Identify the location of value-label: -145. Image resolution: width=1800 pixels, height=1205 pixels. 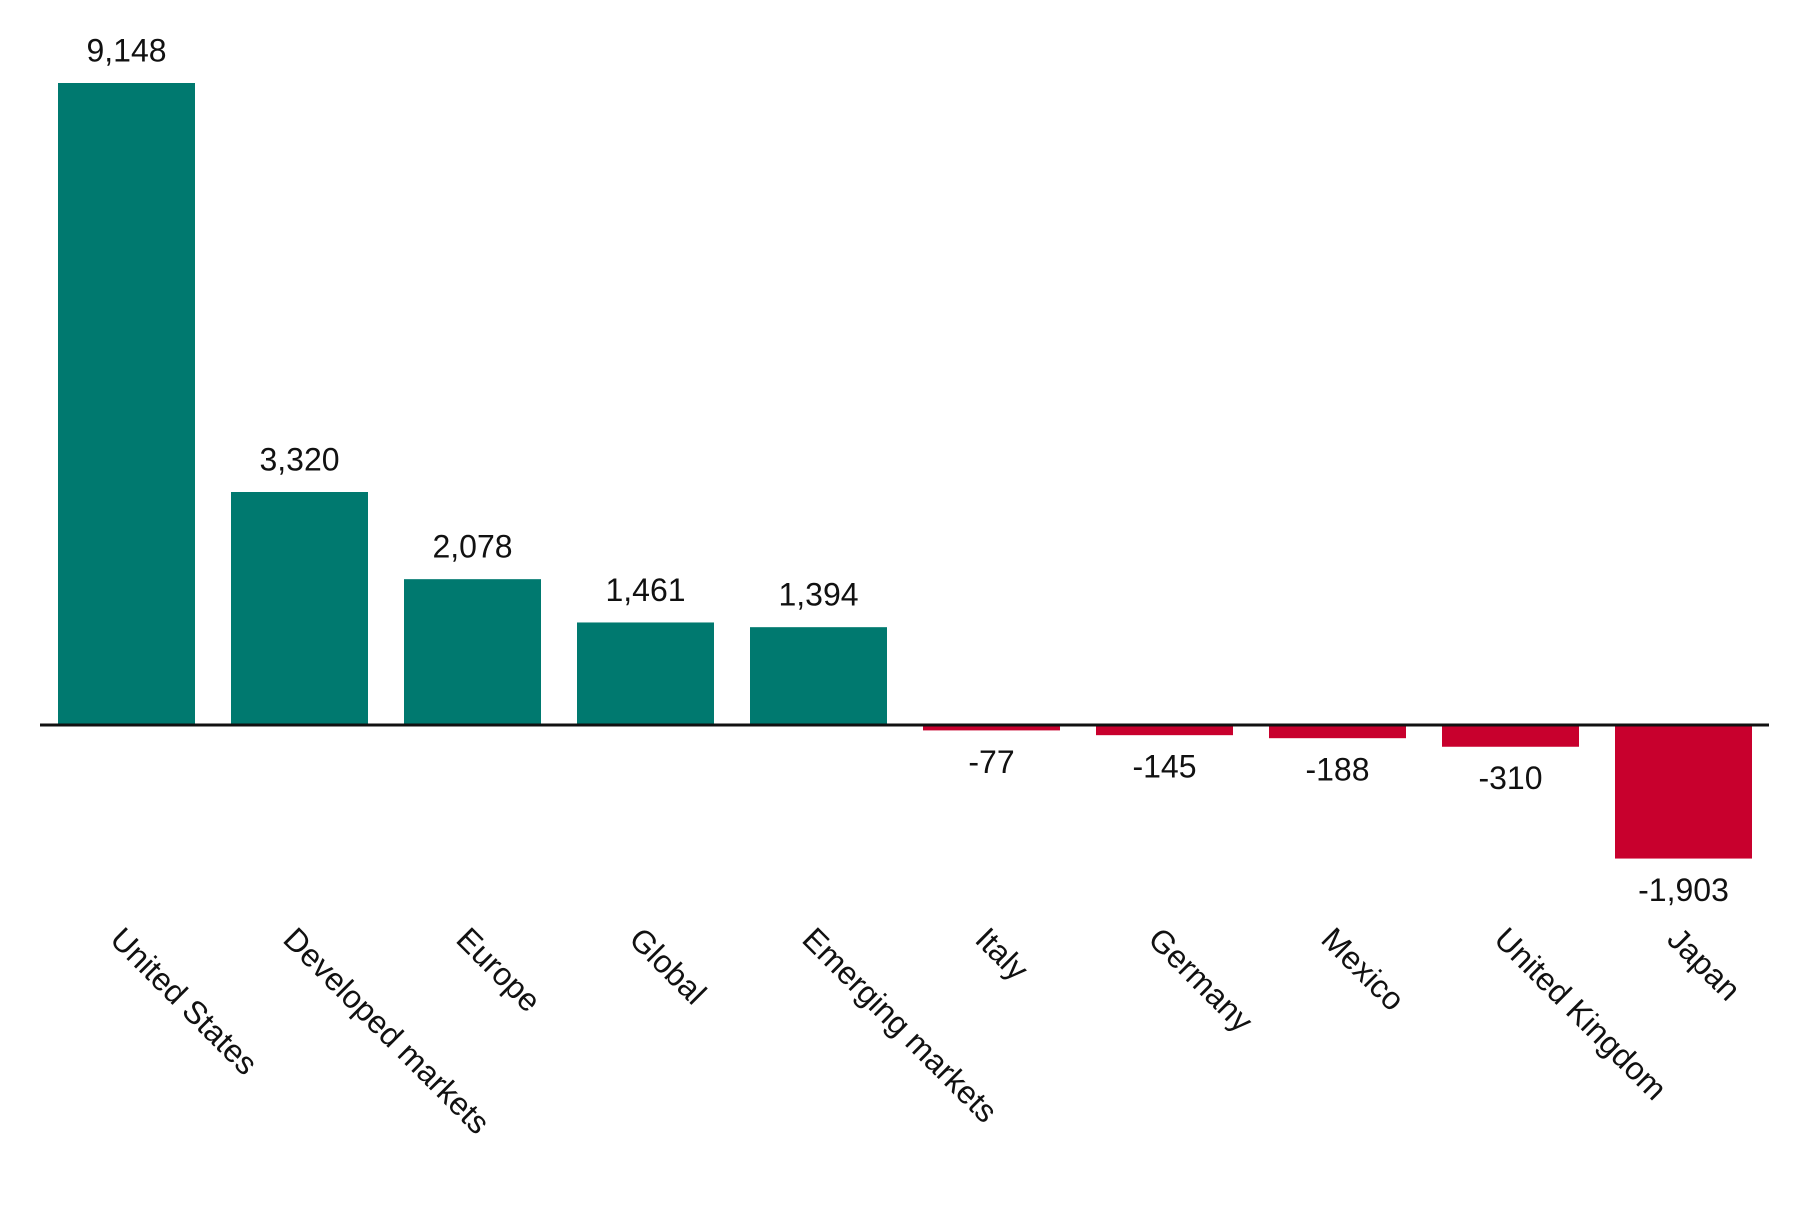
(1164, 767).